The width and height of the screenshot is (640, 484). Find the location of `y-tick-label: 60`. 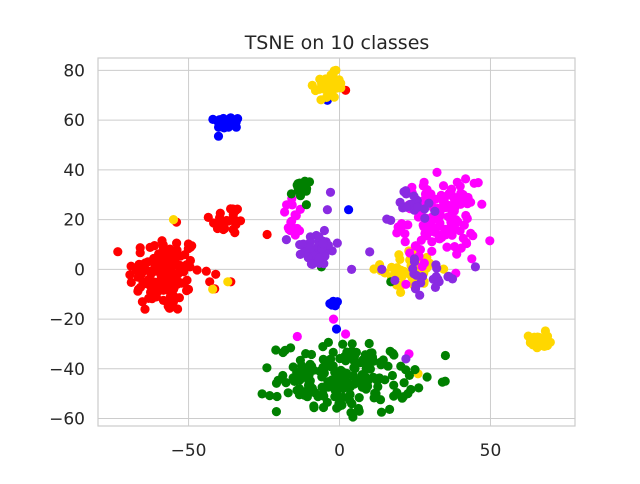

y-tick-label: 60 is located at coordinates (74, 121).